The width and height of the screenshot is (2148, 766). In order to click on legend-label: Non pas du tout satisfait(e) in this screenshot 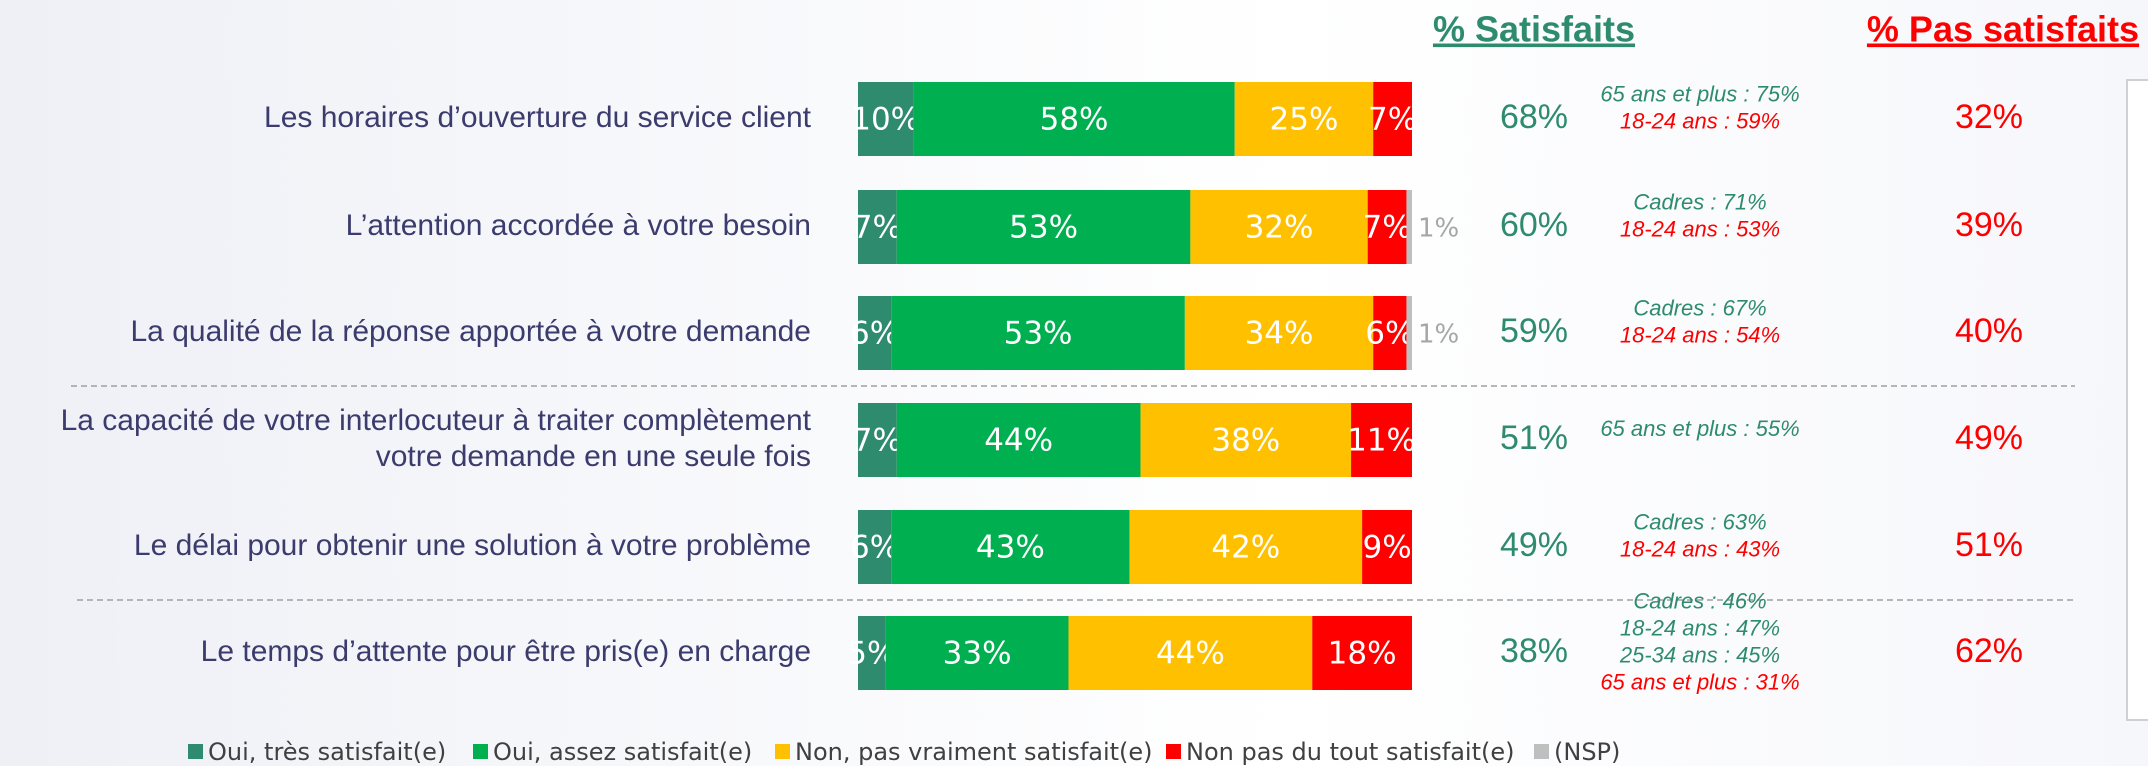, I will do `click(1350, 752)`.